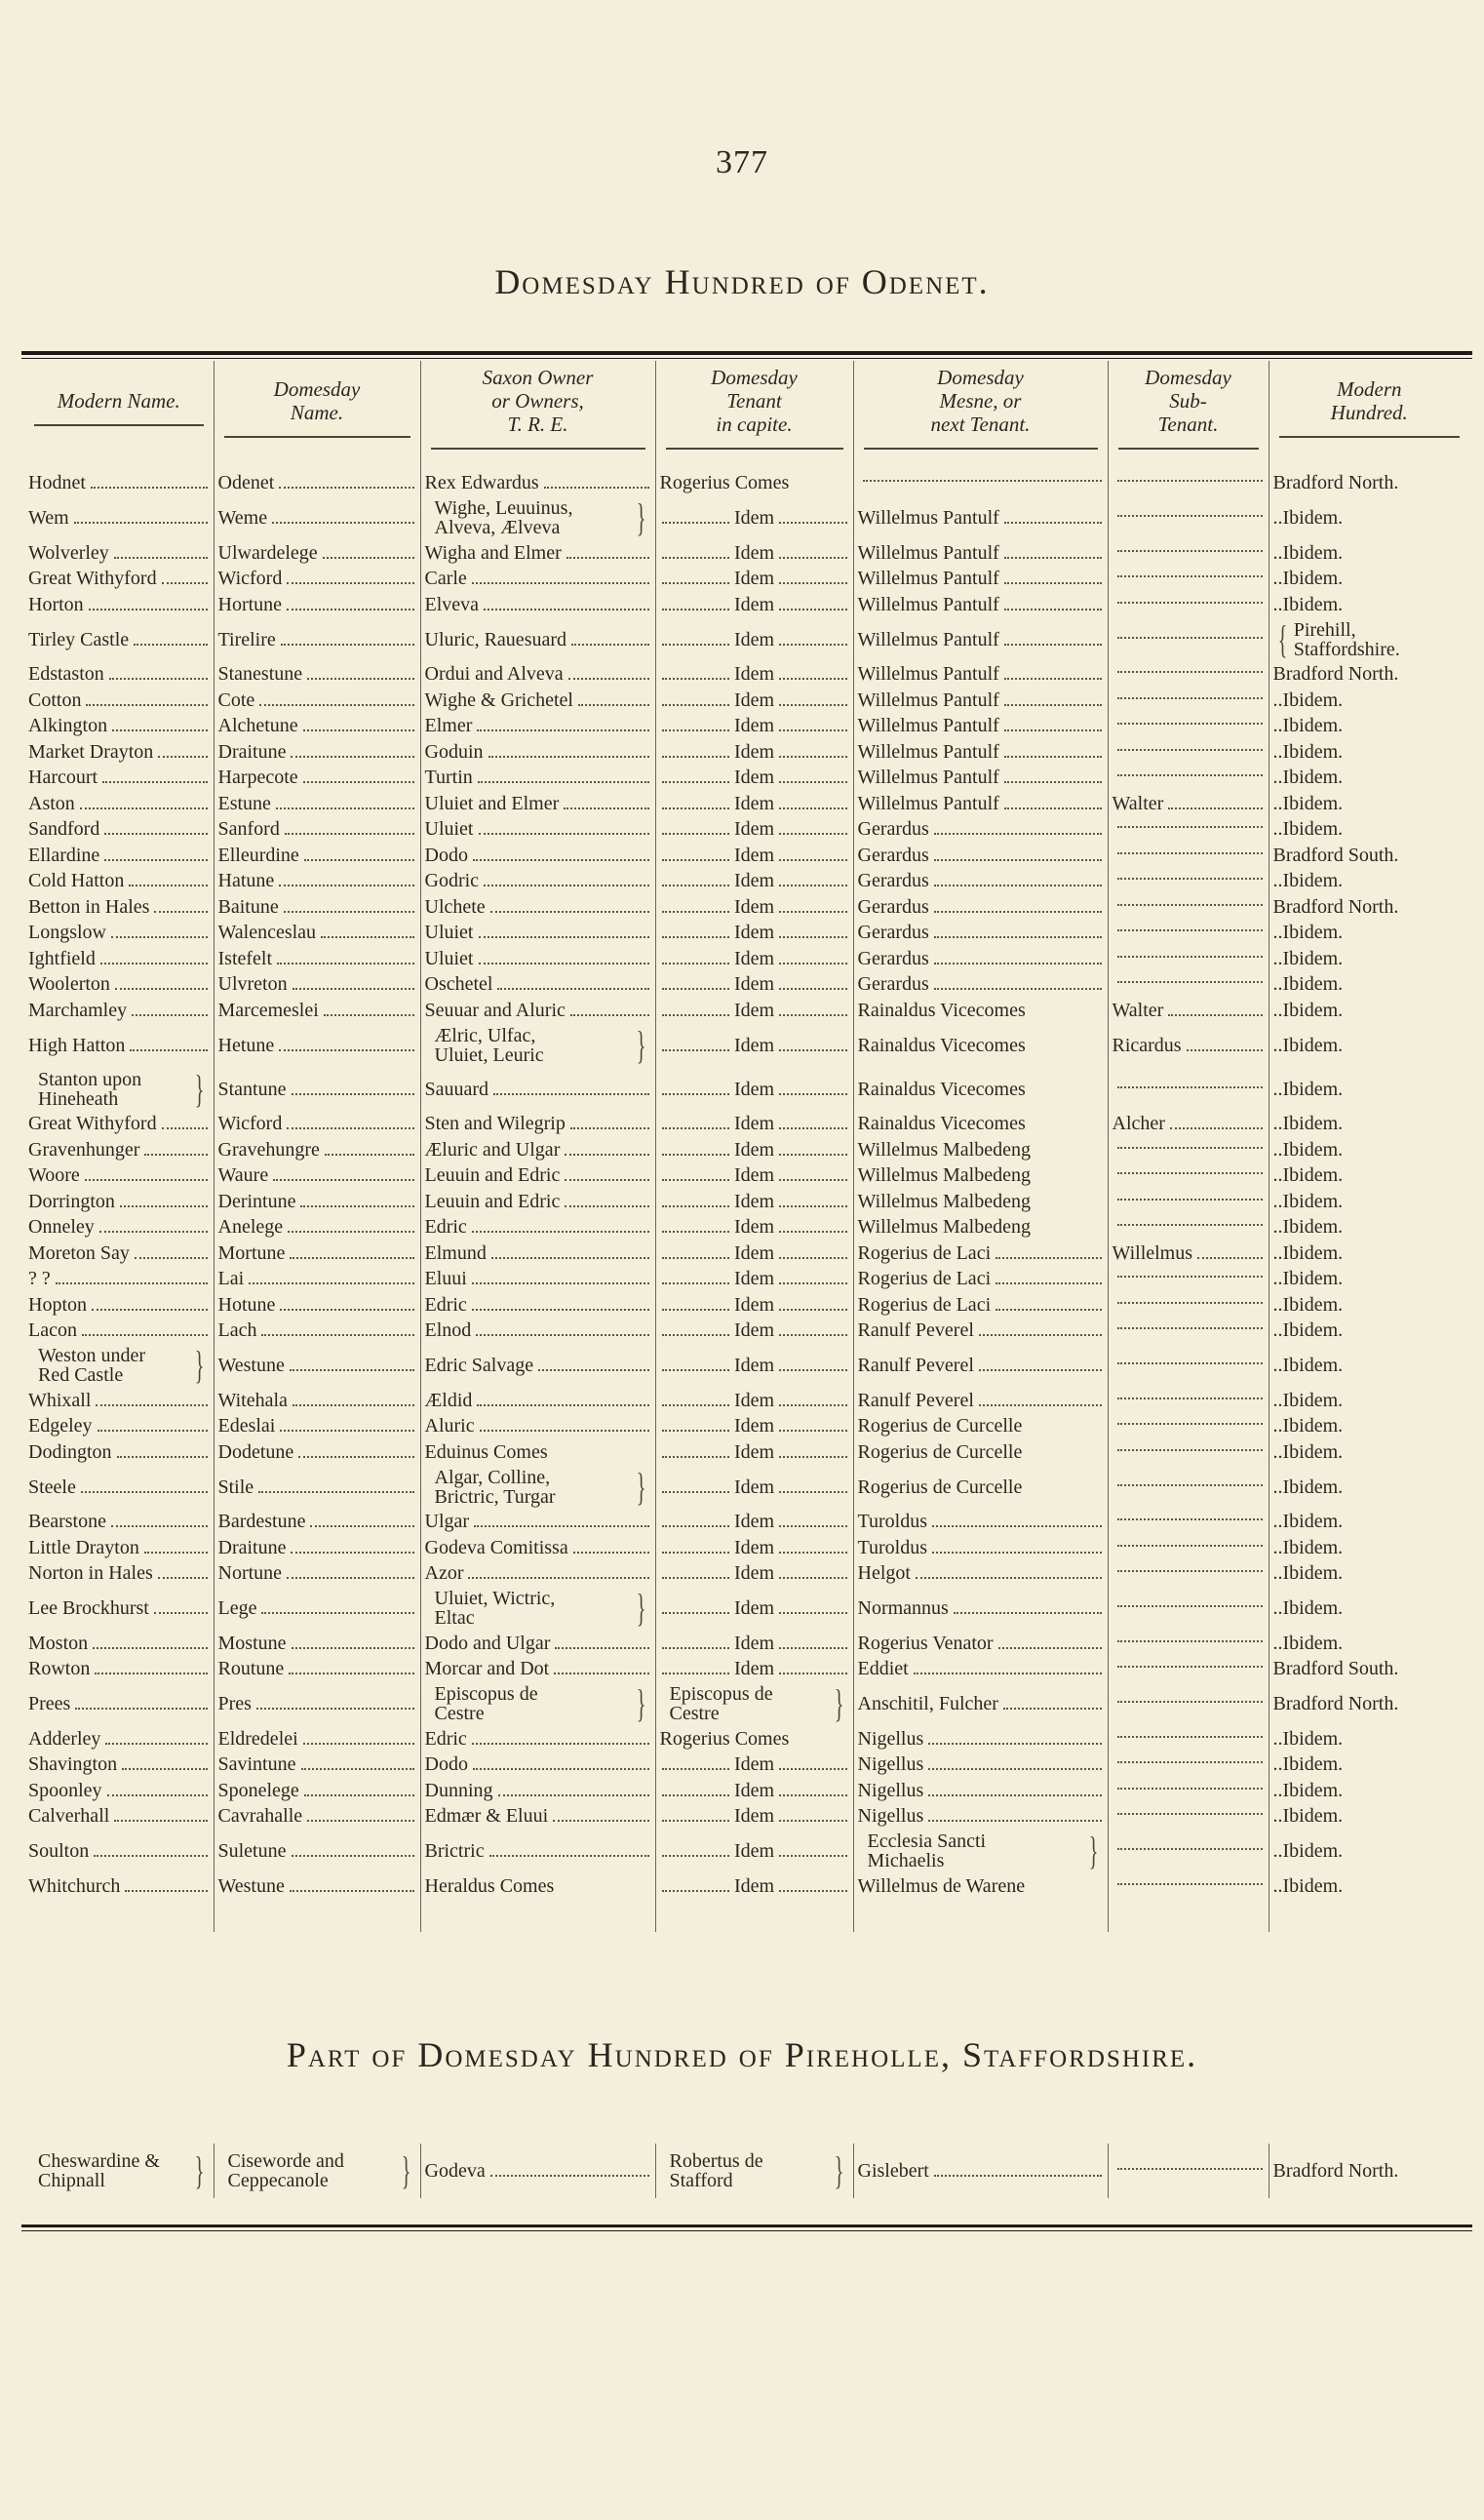 This screenshot has height=2520, width=1484. I want to click on cell-domesday-name: Odenet, so click(316, 483).